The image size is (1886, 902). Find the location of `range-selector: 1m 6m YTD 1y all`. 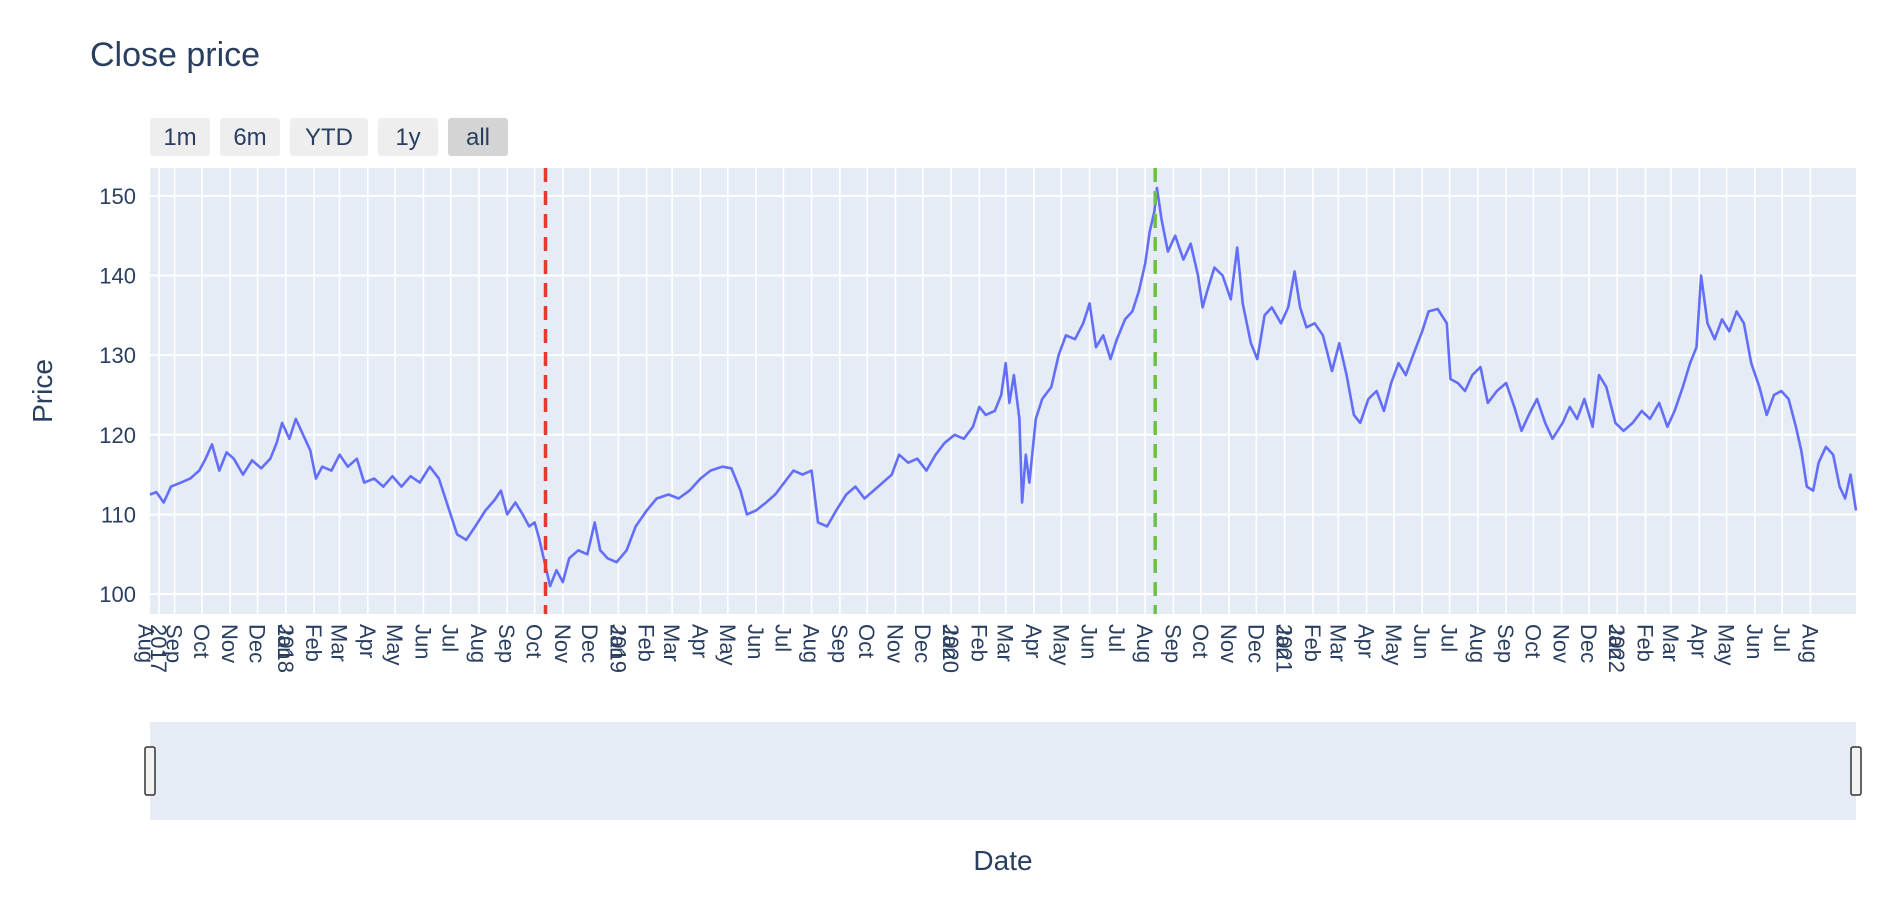

range-selector: 1m 6m YTD 1y all is located at coordinates (329, 137).